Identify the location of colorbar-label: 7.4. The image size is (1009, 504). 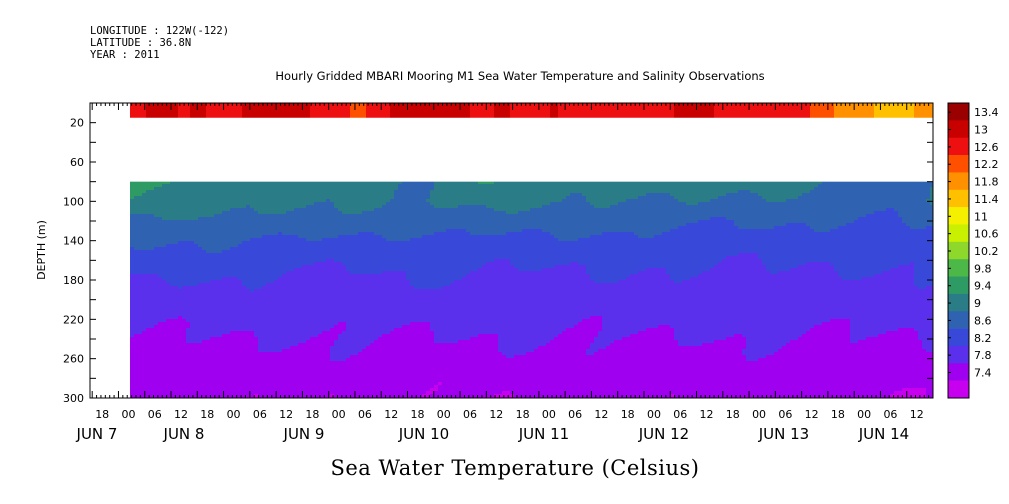
(983, 372).